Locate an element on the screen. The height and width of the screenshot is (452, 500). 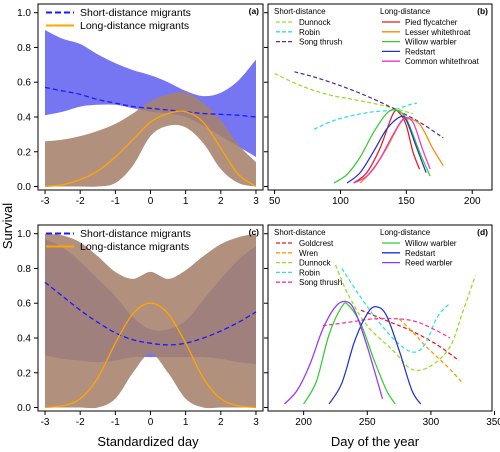
x-tick-label: 50 is located at coordinates (275, 201).